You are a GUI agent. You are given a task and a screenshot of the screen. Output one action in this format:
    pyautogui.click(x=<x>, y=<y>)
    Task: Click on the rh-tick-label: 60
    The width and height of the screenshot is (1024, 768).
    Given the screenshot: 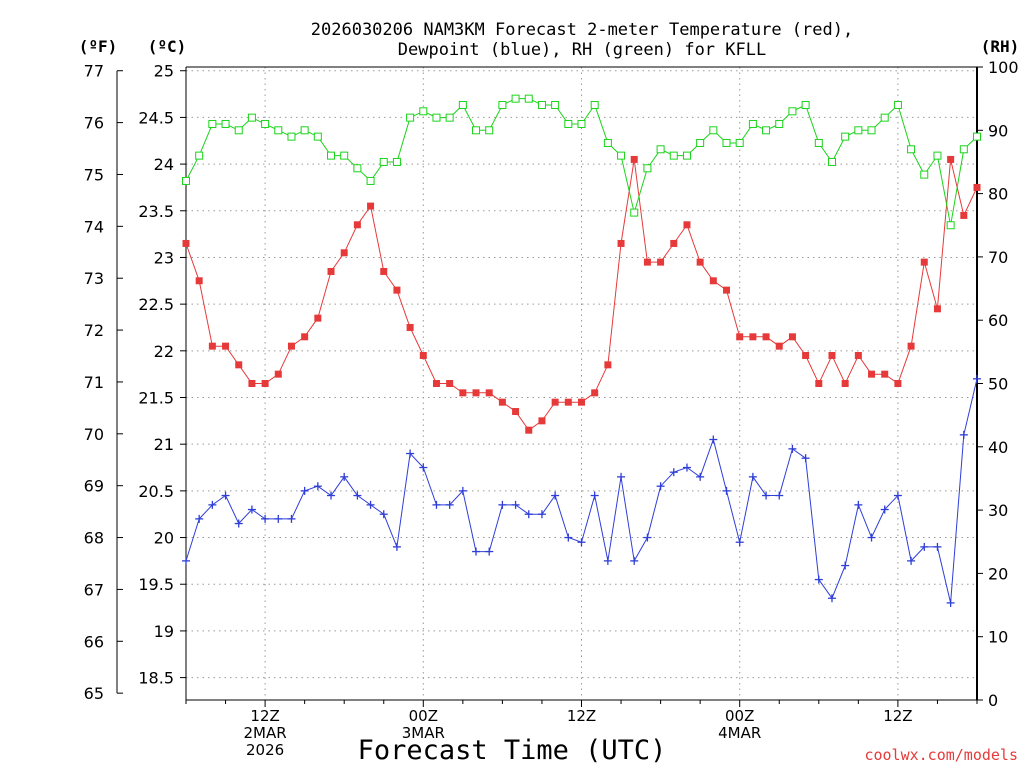 What is the action you would take?
    pyautogui.click(x=998, y=320)
    